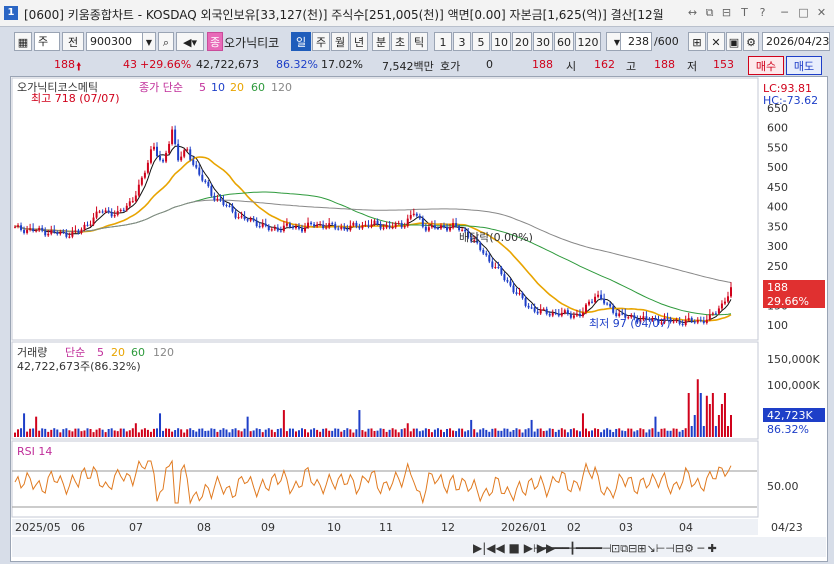  I want to click on split-icon: ⊟, so click(726, 12).